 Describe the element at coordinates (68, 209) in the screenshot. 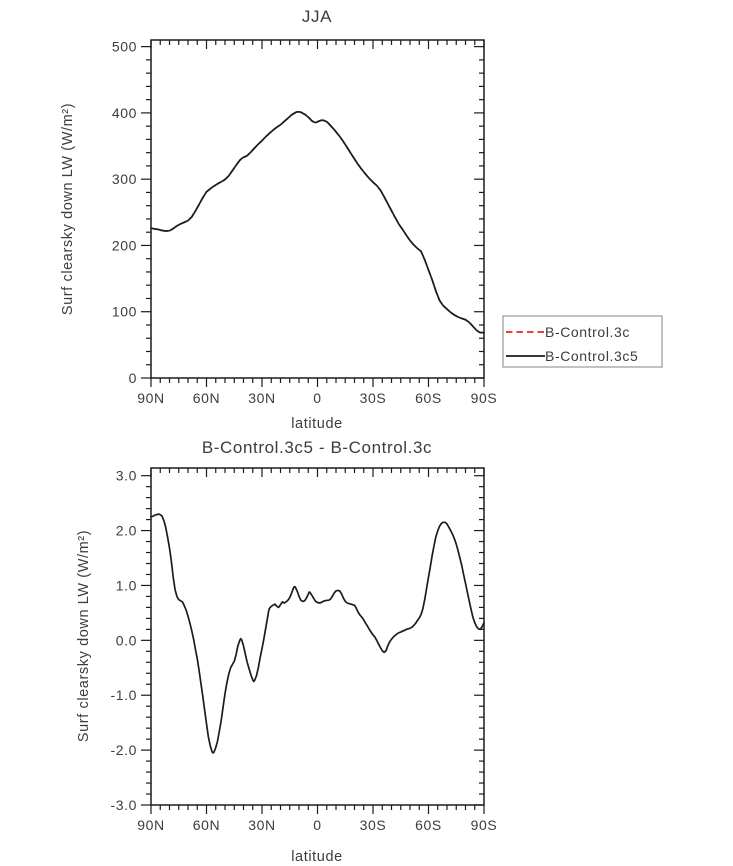

I see `top-chart-yaxis-label: Surf clearsky down LW (W/m²)` at that location.